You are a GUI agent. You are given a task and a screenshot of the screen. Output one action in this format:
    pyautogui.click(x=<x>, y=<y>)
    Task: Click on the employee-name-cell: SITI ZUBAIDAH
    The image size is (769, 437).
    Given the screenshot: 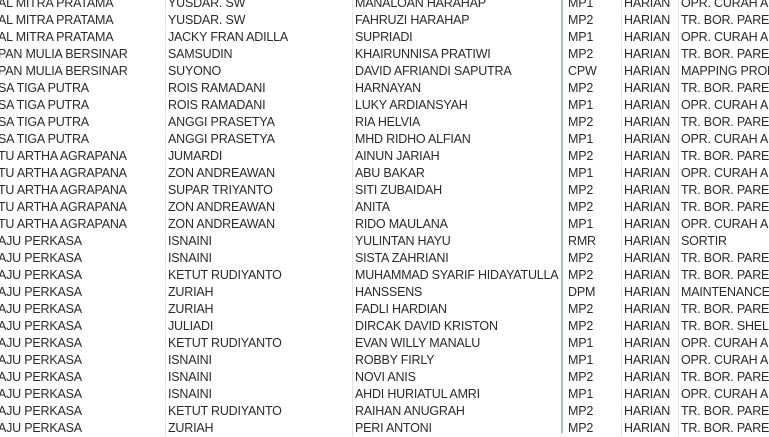 What is the action you would take?
    pyautogui.click(x=457, y=190)
    